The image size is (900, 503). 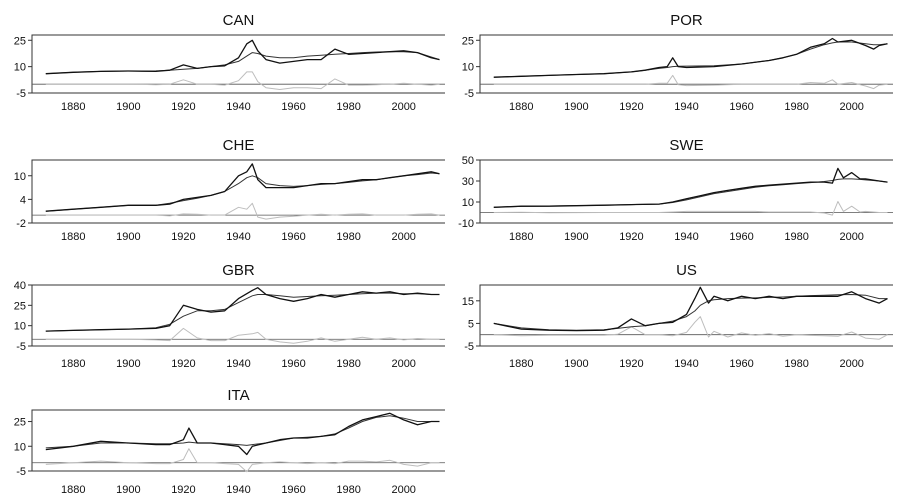 What do you see at coordinates (239, 20) in the screenshot?
I see `panel-title: CAN` at bounding box center [239, 20].